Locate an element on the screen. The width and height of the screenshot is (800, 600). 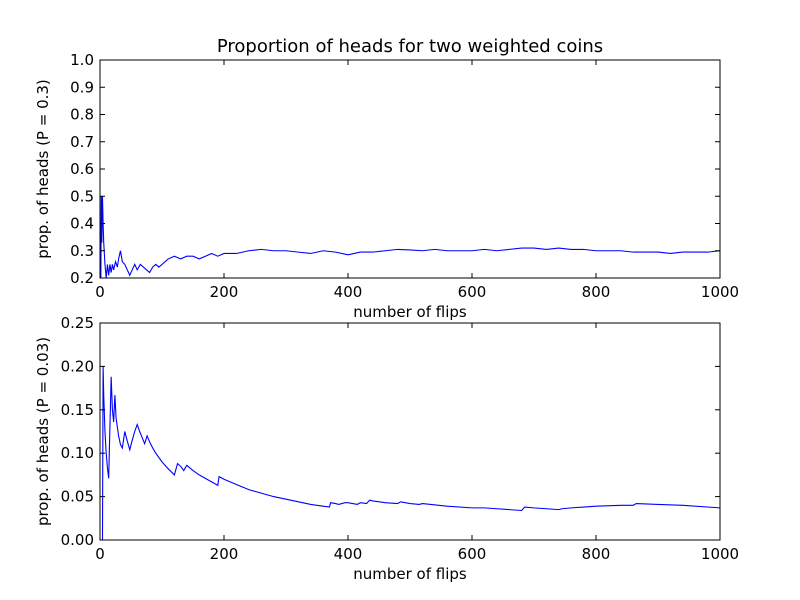
y-axis-label: prop. of heads (P = 0.03) is located at coordinates (43, 431).